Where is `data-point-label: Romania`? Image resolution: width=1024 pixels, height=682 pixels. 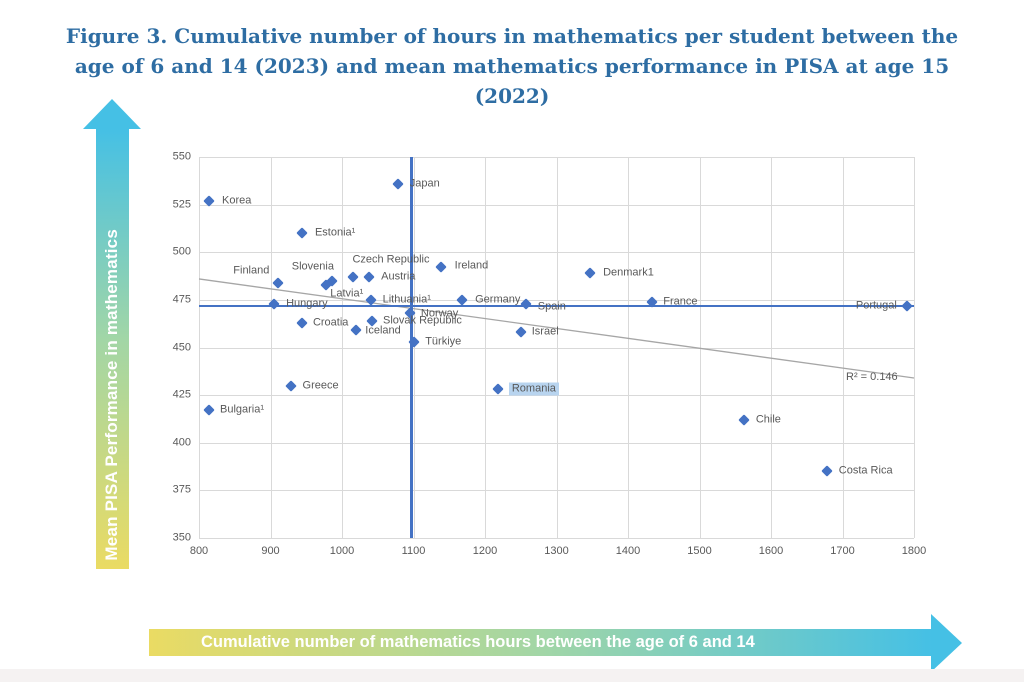 data-point-label: Romania is located at coordinates (533, 389).